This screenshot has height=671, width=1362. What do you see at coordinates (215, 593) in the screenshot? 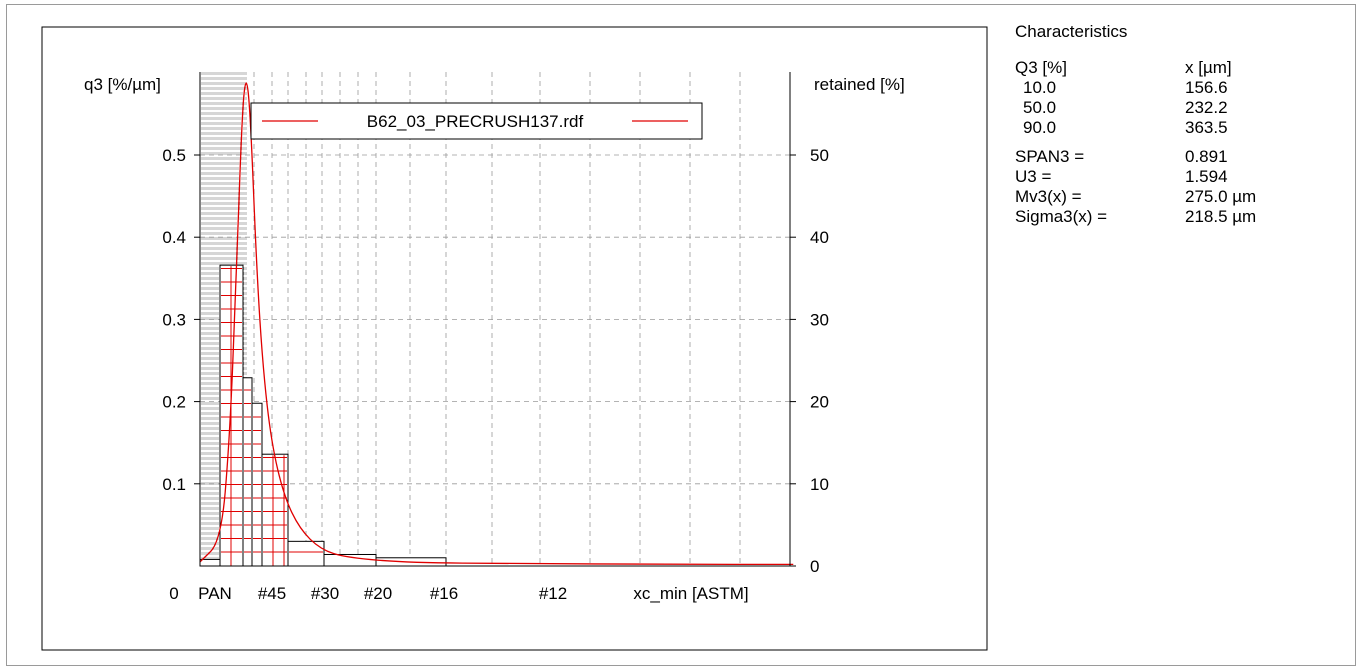
I see `x-tick-label: PAN` at bounding box center [215, 593].